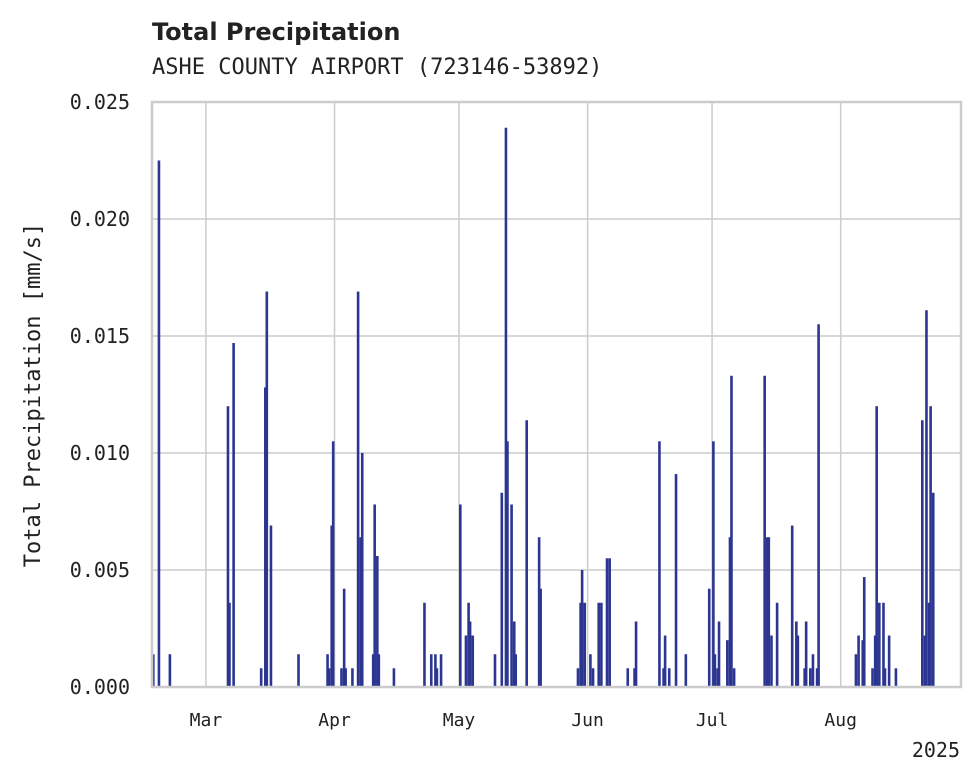 This screenshot has width=980, height=783. I want to click on y-axis-label: Total Precipitation [mm/s], so click(33, 395).